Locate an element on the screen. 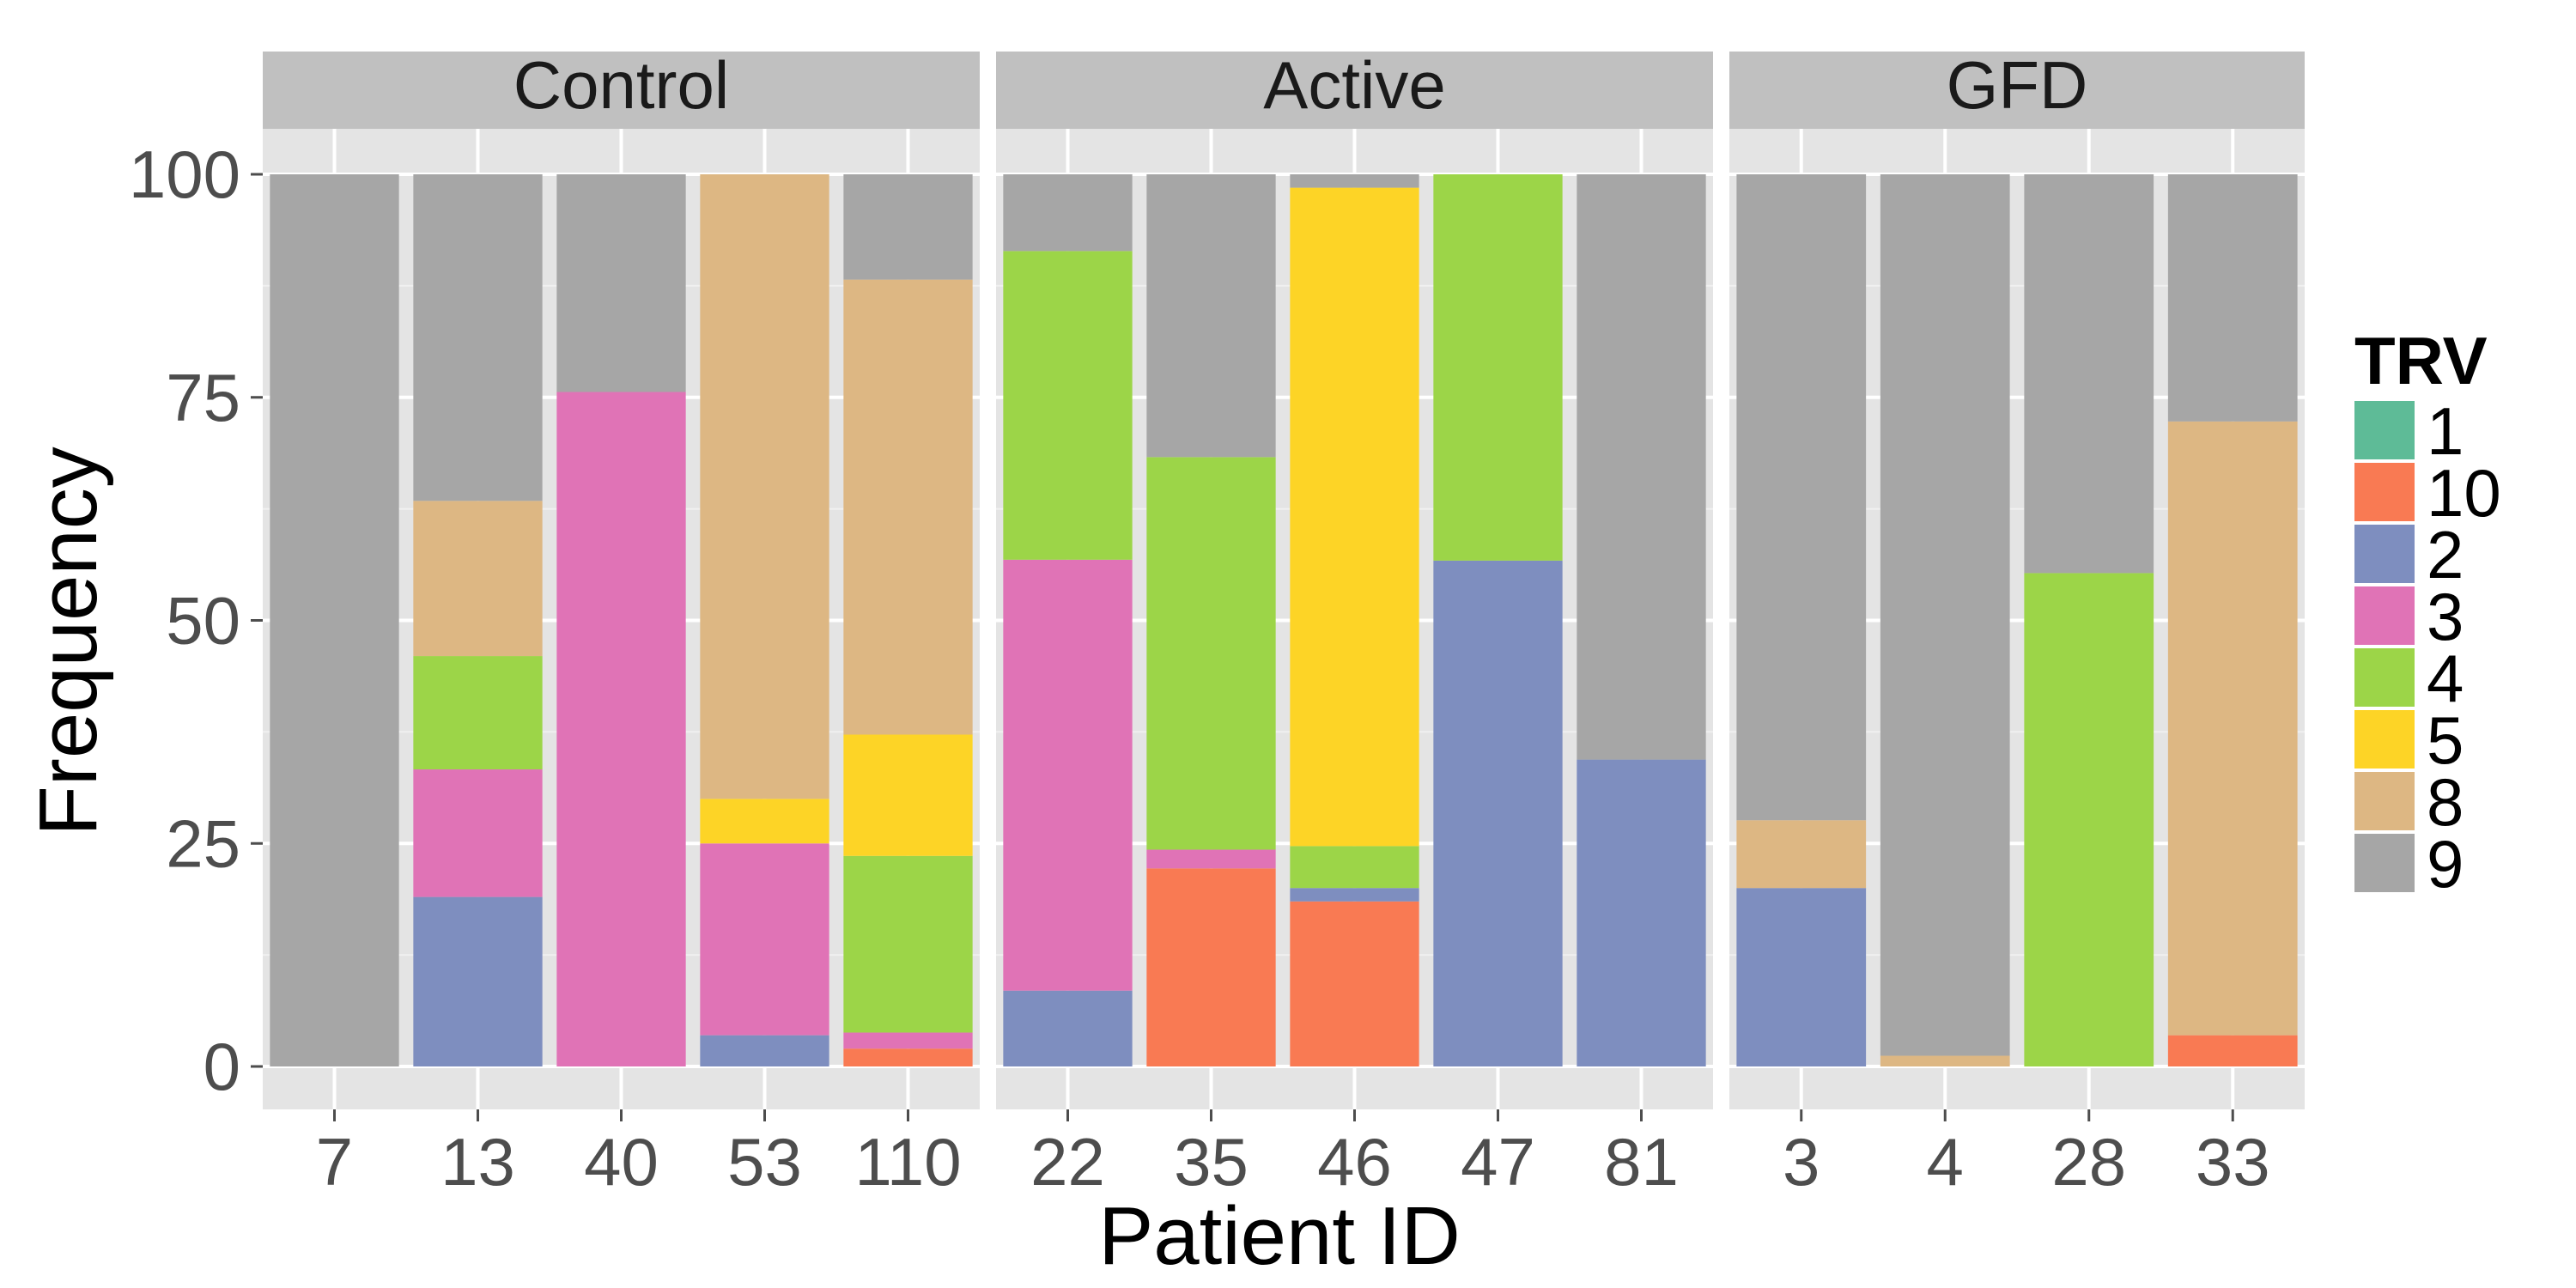  x-tick-label: 13 is located at coordinates (477, 1162).